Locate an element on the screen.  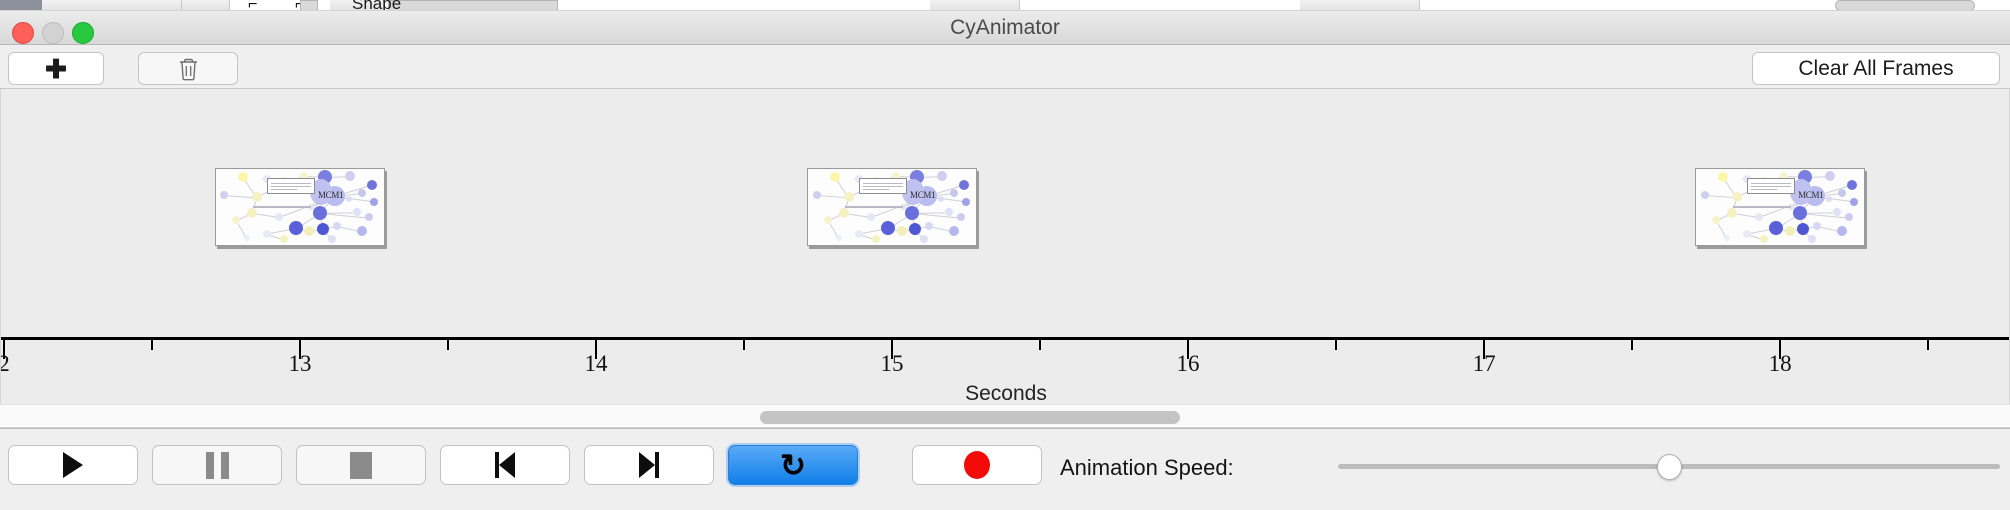
stop-button is located at coordinates (361, 465).